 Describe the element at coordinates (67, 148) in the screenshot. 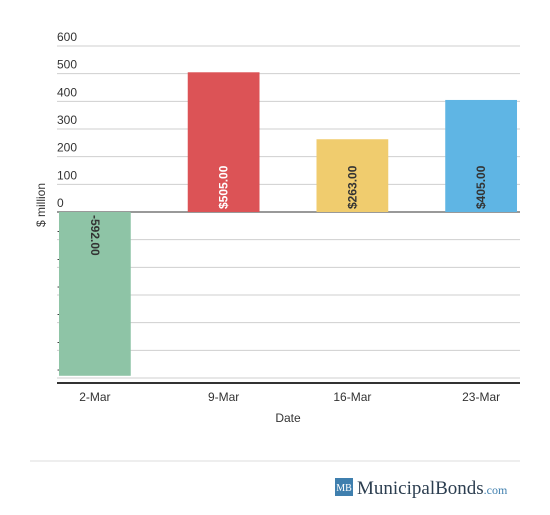

I see `y-tick-label: 200` at that location.